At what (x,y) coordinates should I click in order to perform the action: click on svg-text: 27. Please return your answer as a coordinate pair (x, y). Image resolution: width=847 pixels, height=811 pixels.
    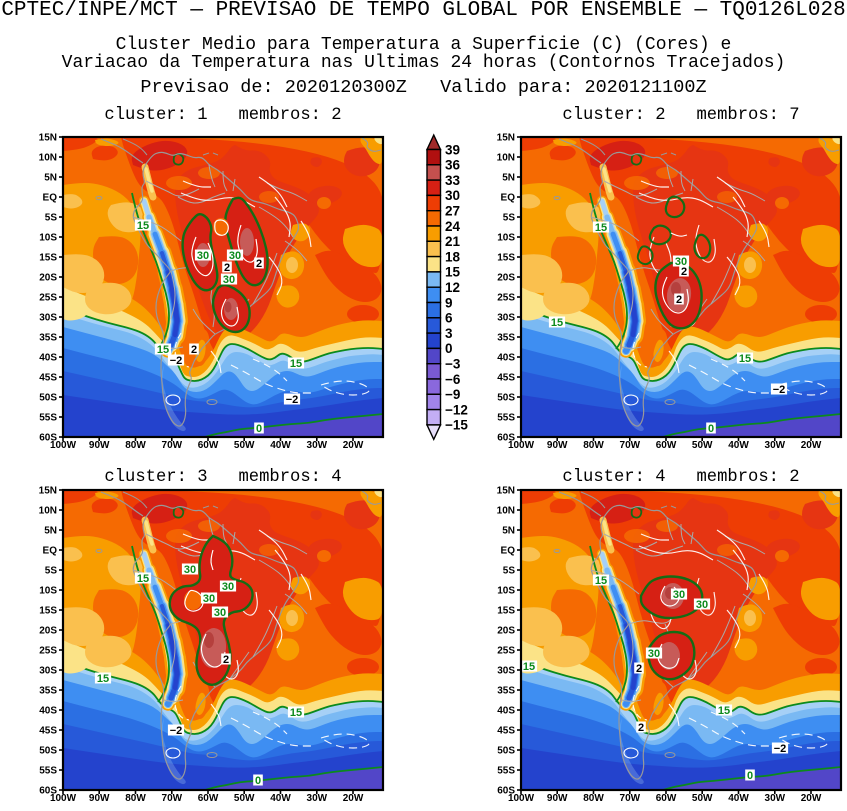
    Looking at the image, I should click on (452, 211).